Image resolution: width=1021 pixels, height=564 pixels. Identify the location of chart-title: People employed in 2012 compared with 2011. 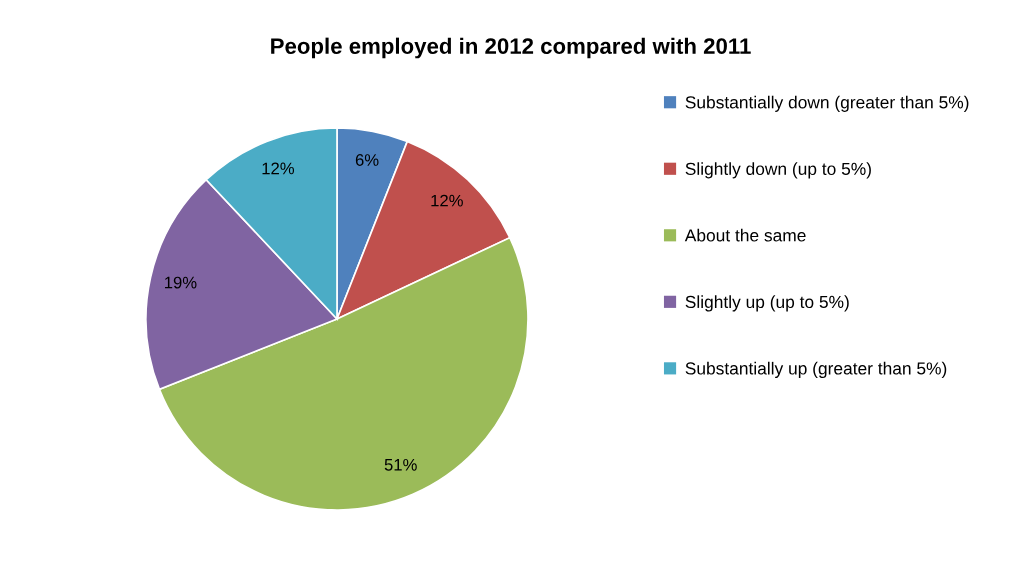
(511, 48).